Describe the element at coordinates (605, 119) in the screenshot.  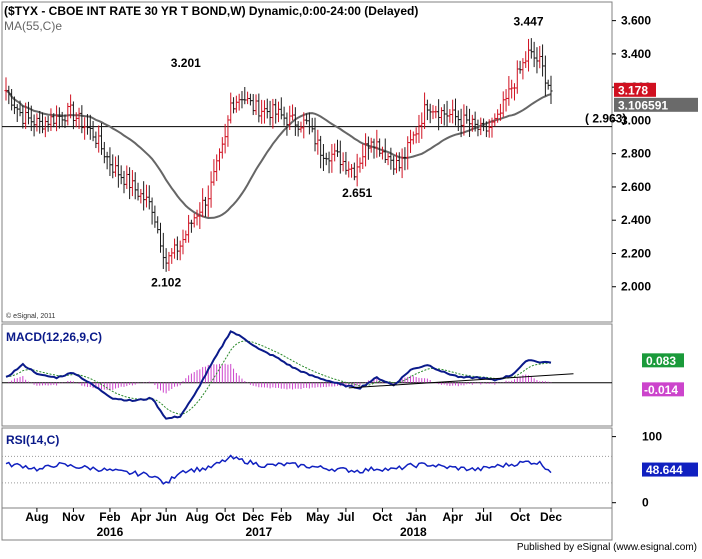
I see `level-label: ( 2.963)` at that location.